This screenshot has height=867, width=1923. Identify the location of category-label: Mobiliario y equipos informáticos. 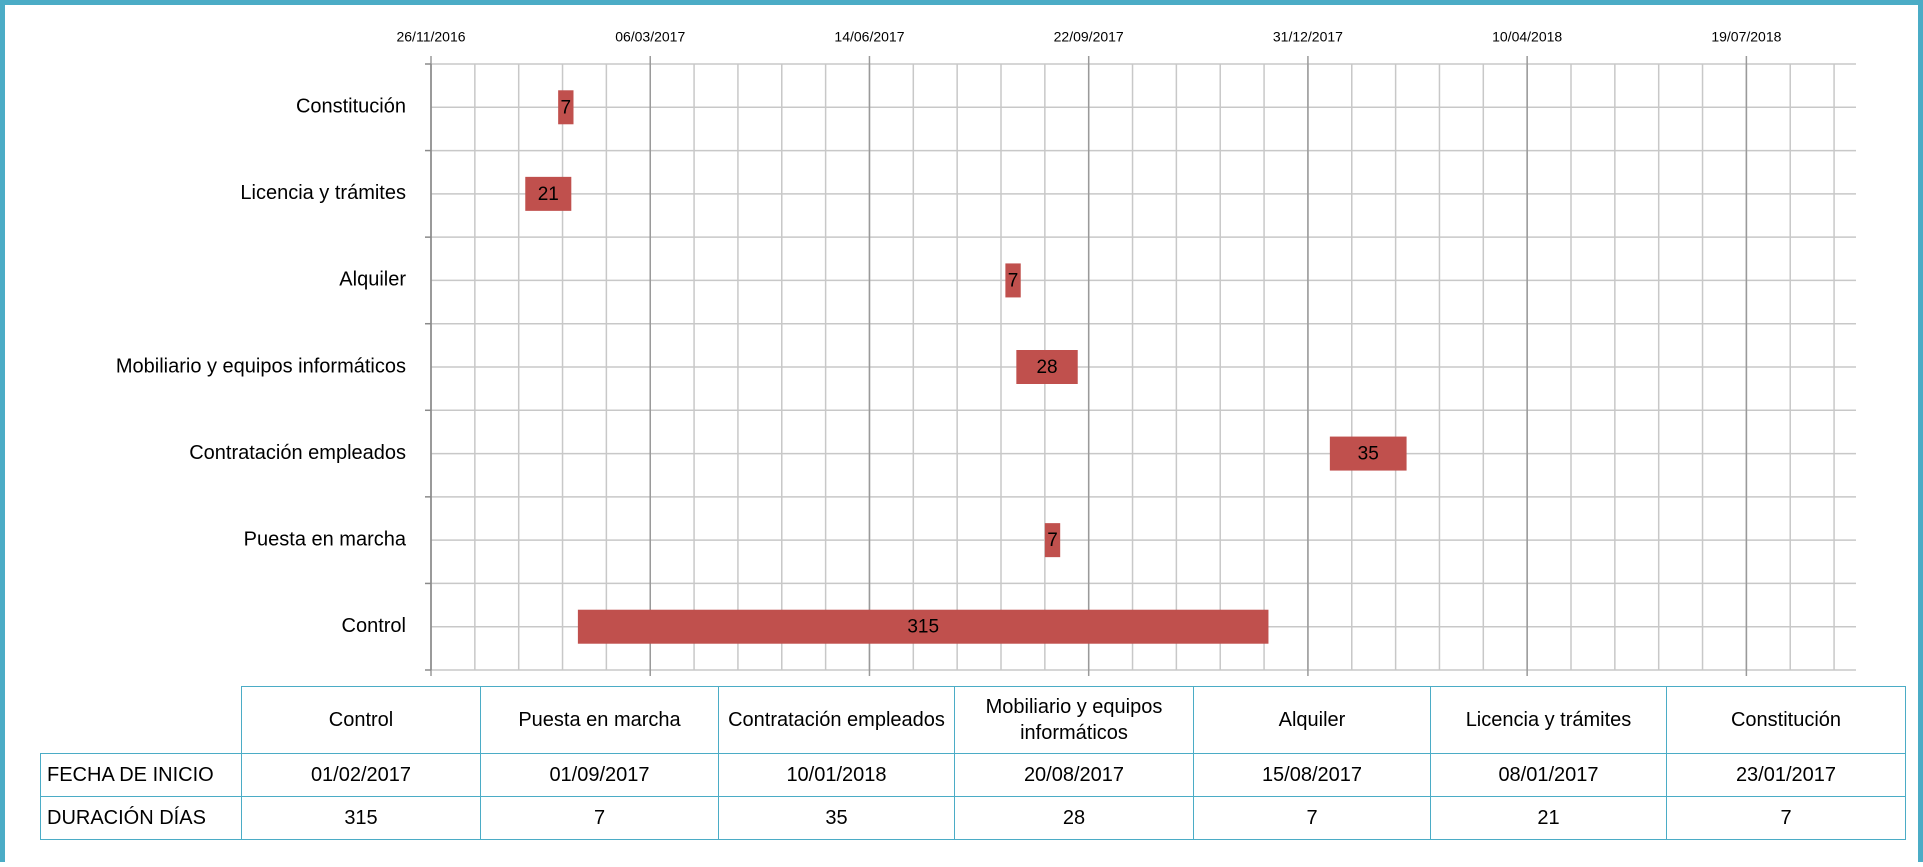
(261, 366).